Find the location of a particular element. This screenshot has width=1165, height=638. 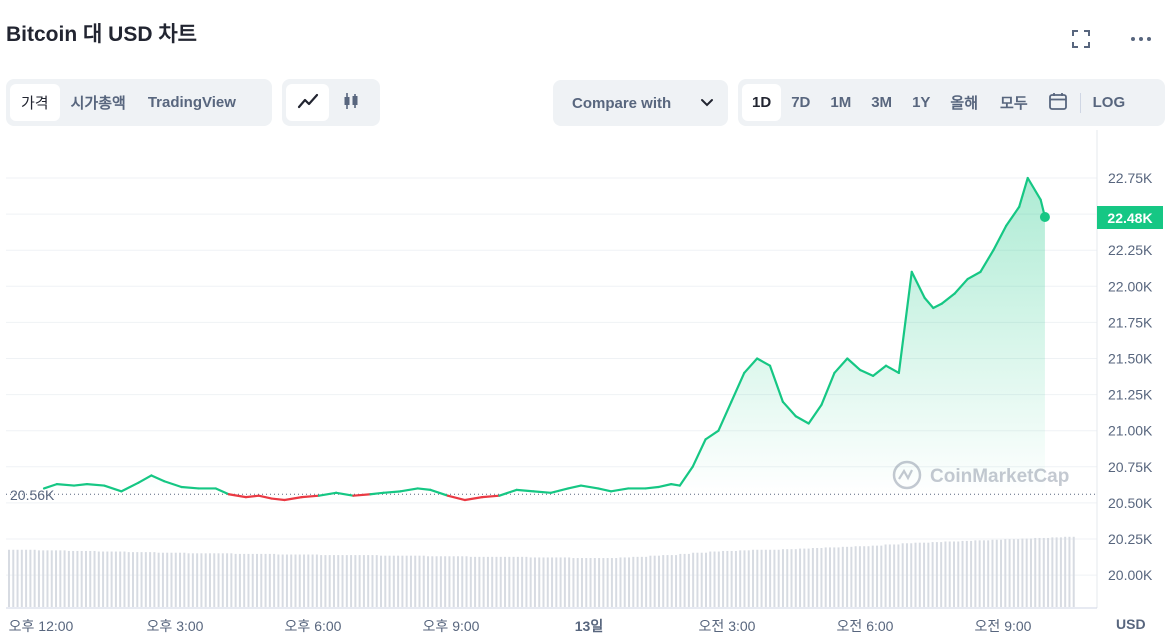

x-tick-label: 오후 9:00 is located at coordinates (451, 626).